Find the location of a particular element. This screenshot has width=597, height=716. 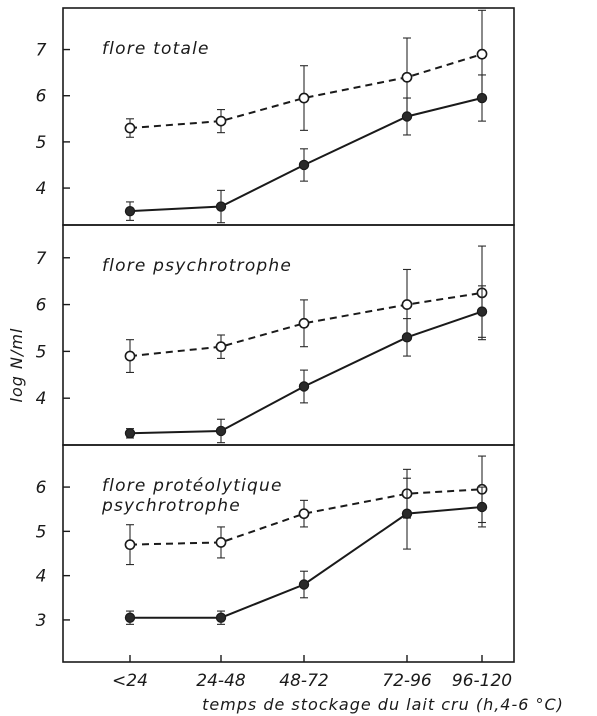

panel-title: flore psychrotrophe is located at coordinates (197, 266).